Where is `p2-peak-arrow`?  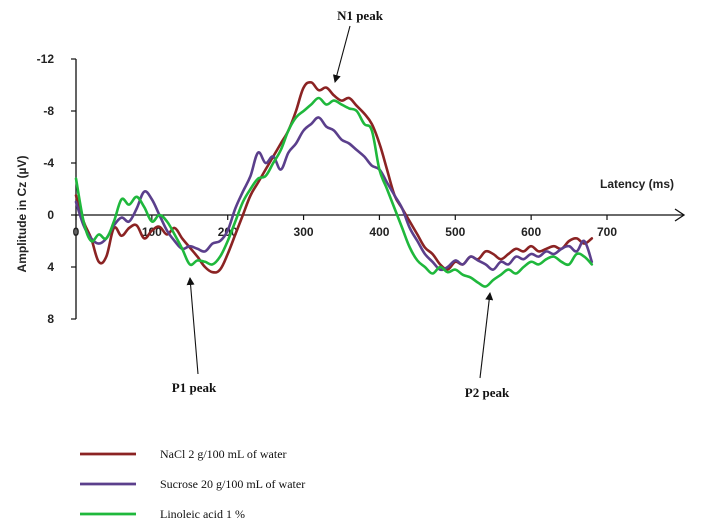 p2-peak-arrow is located at coordinates (486, 335).